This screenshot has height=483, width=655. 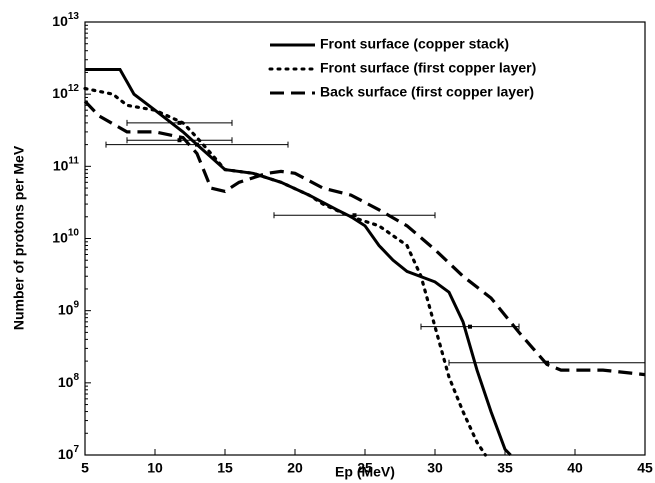 What do you see at coordinates (65, 236) in the screenshot?
I see `y-tick-label: 10¹⁰` at bounding box center [65, 236].